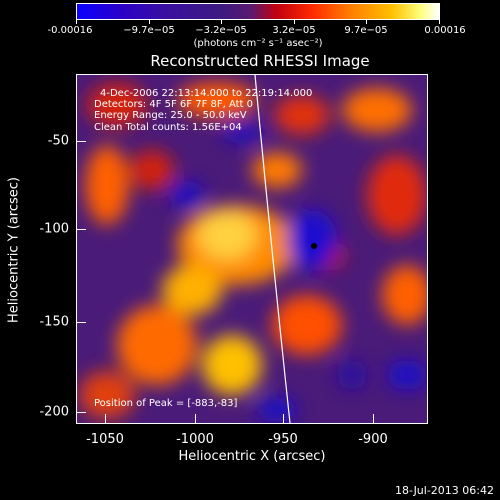 The width and height of the screenshot is (500, 500). What do you see at coordinates (314, 246) in the screenshot?
I see `peak-marker` at bounding box center [314, 246].